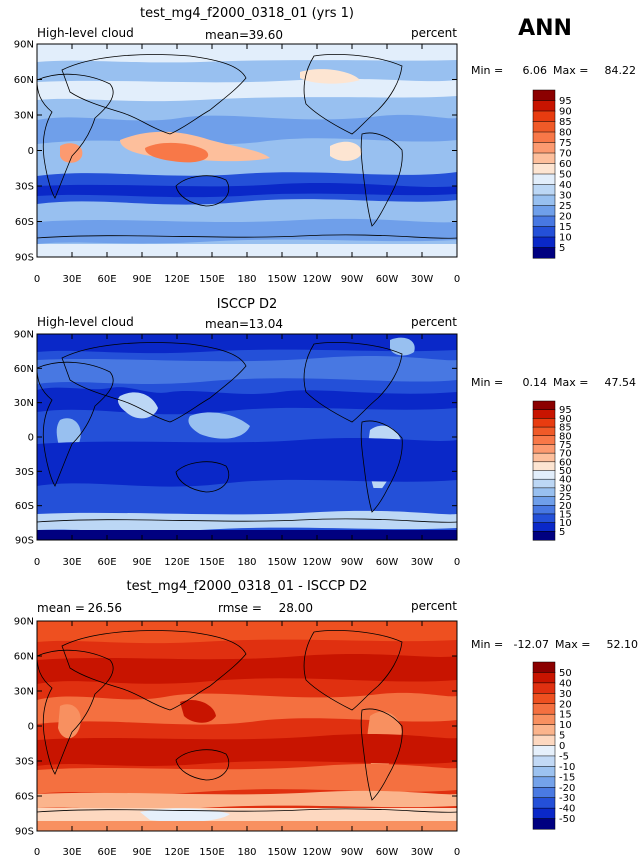 The height and width of the screenshot is (858, 644). Describe the element at coordinates (282, 562) in the screenshot. I see `lon-tick-label: 150W` at that location.